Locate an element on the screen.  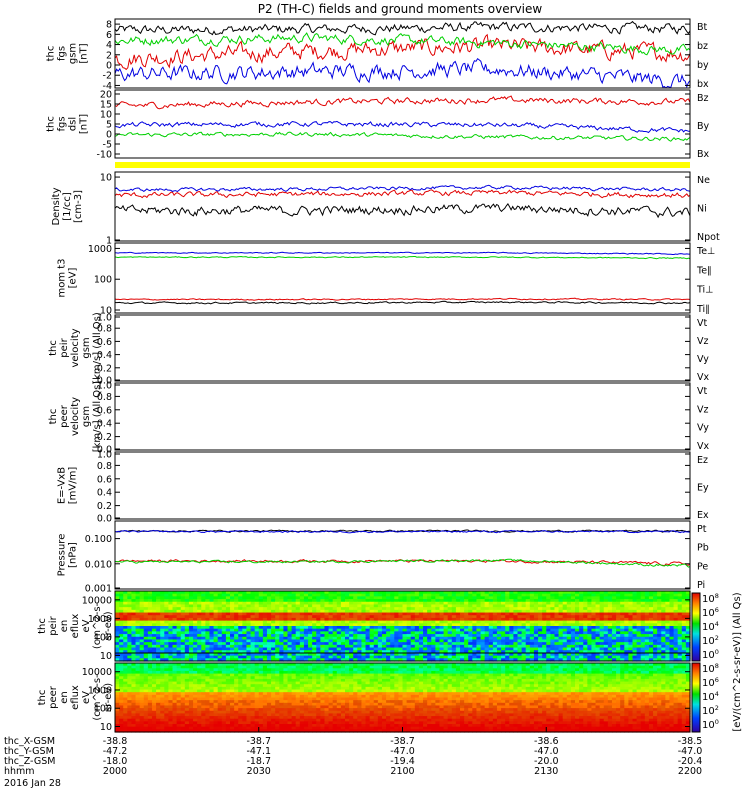
y-tick-label: 1.0 is located at coordinates (104, 386).